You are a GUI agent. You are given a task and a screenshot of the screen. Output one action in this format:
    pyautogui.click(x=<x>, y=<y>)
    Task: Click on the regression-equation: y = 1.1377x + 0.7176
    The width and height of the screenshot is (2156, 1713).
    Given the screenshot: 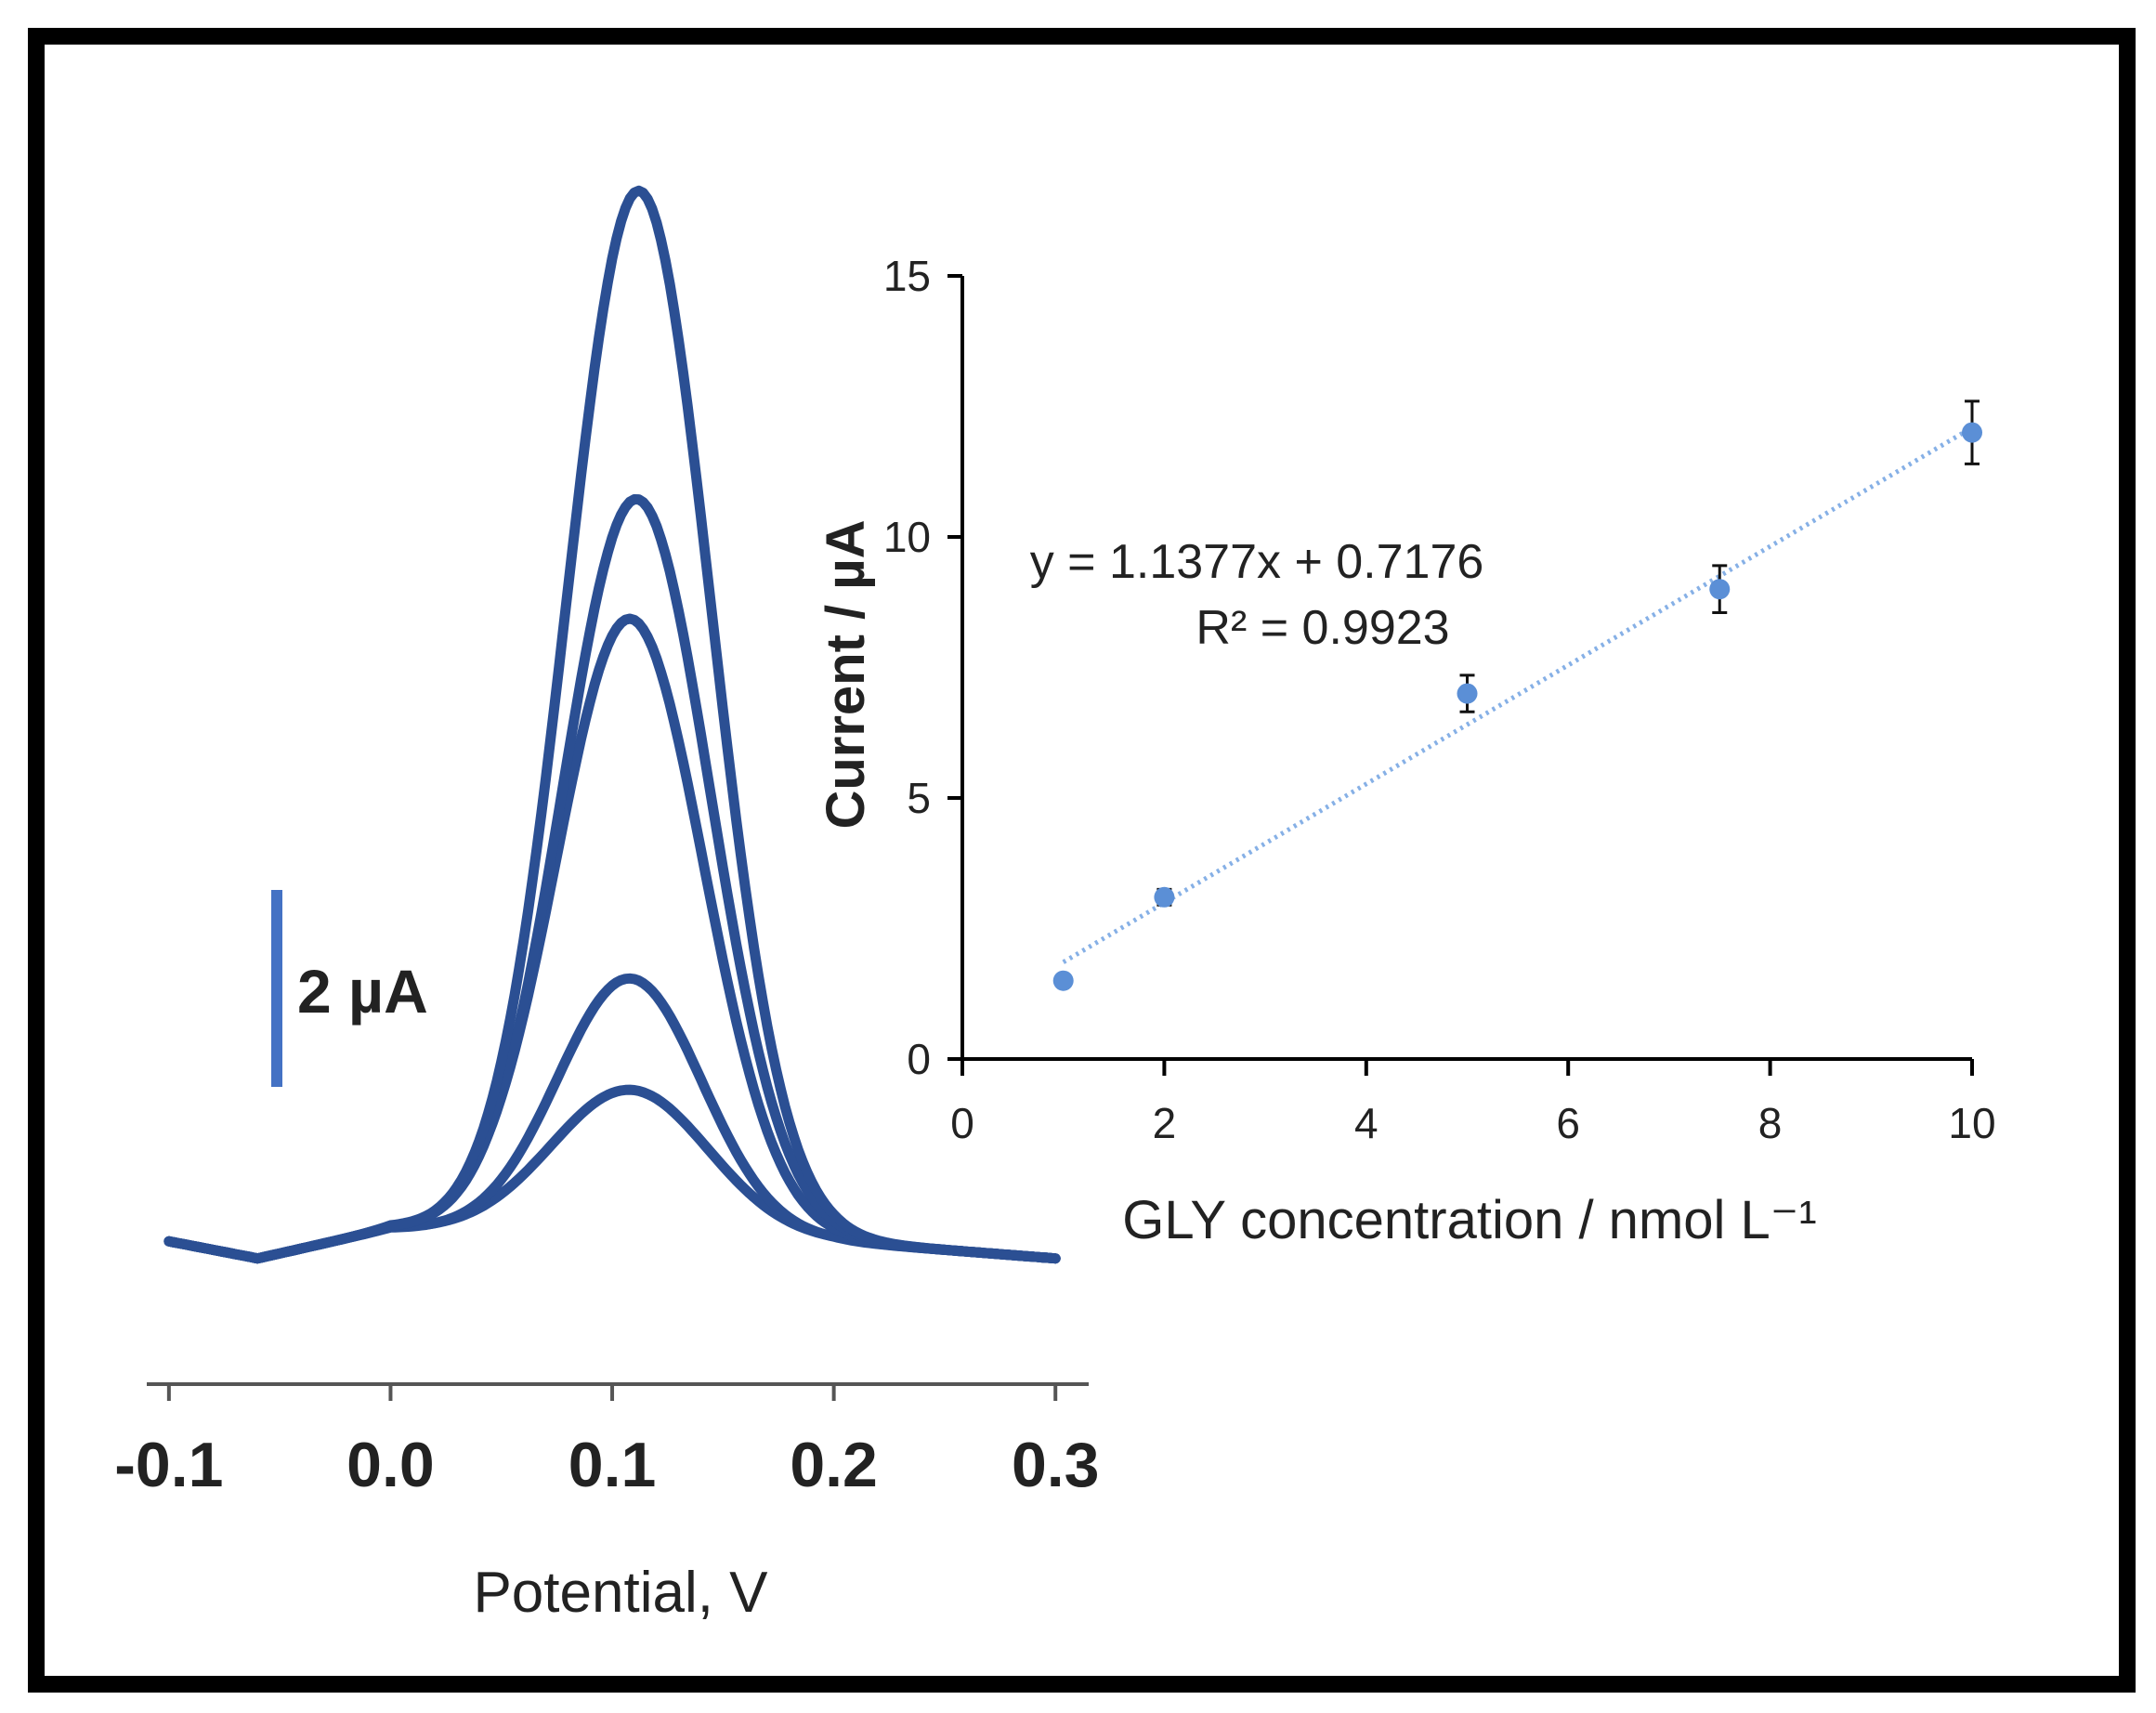 What is the action you would take?
    pyautogui.click(x=1257, y=562)
    